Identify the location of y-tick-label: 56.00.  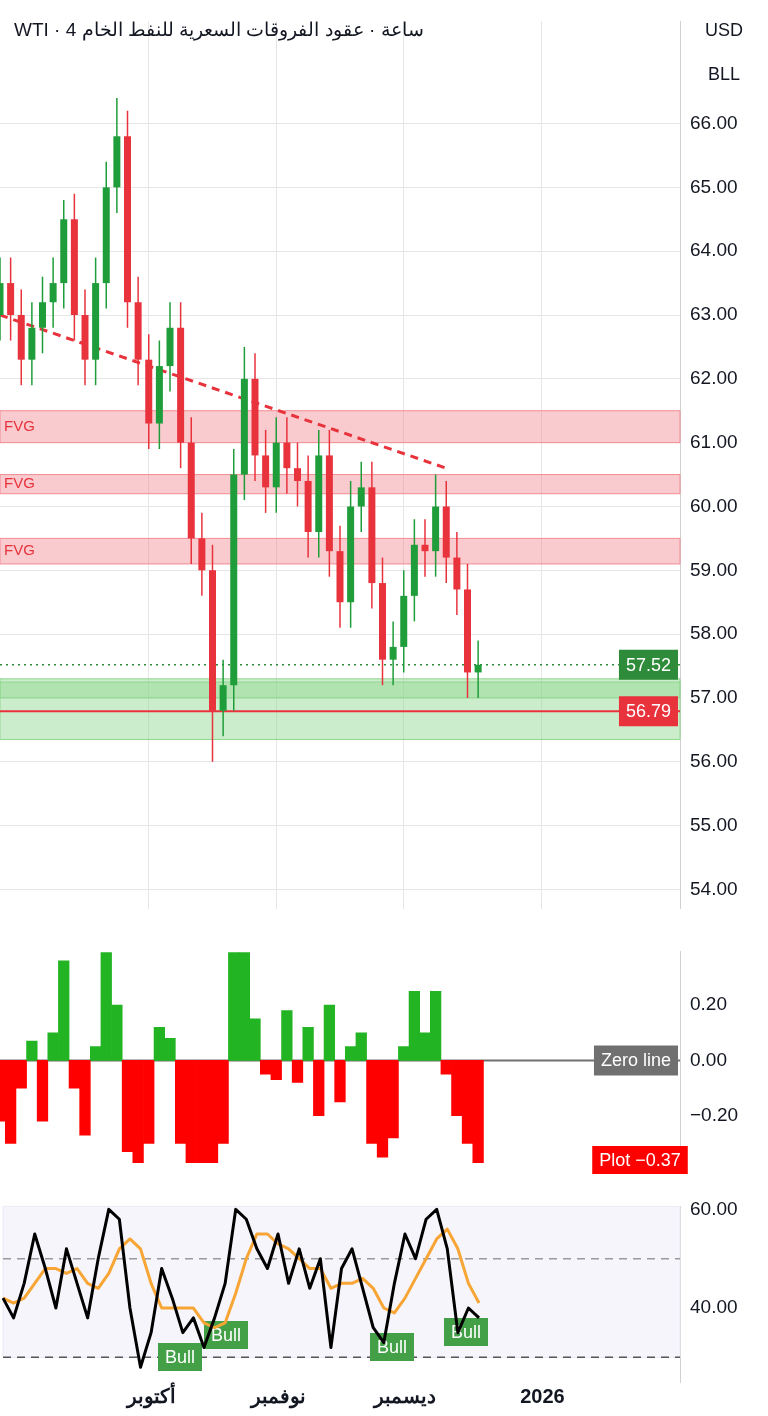
(714, 761).